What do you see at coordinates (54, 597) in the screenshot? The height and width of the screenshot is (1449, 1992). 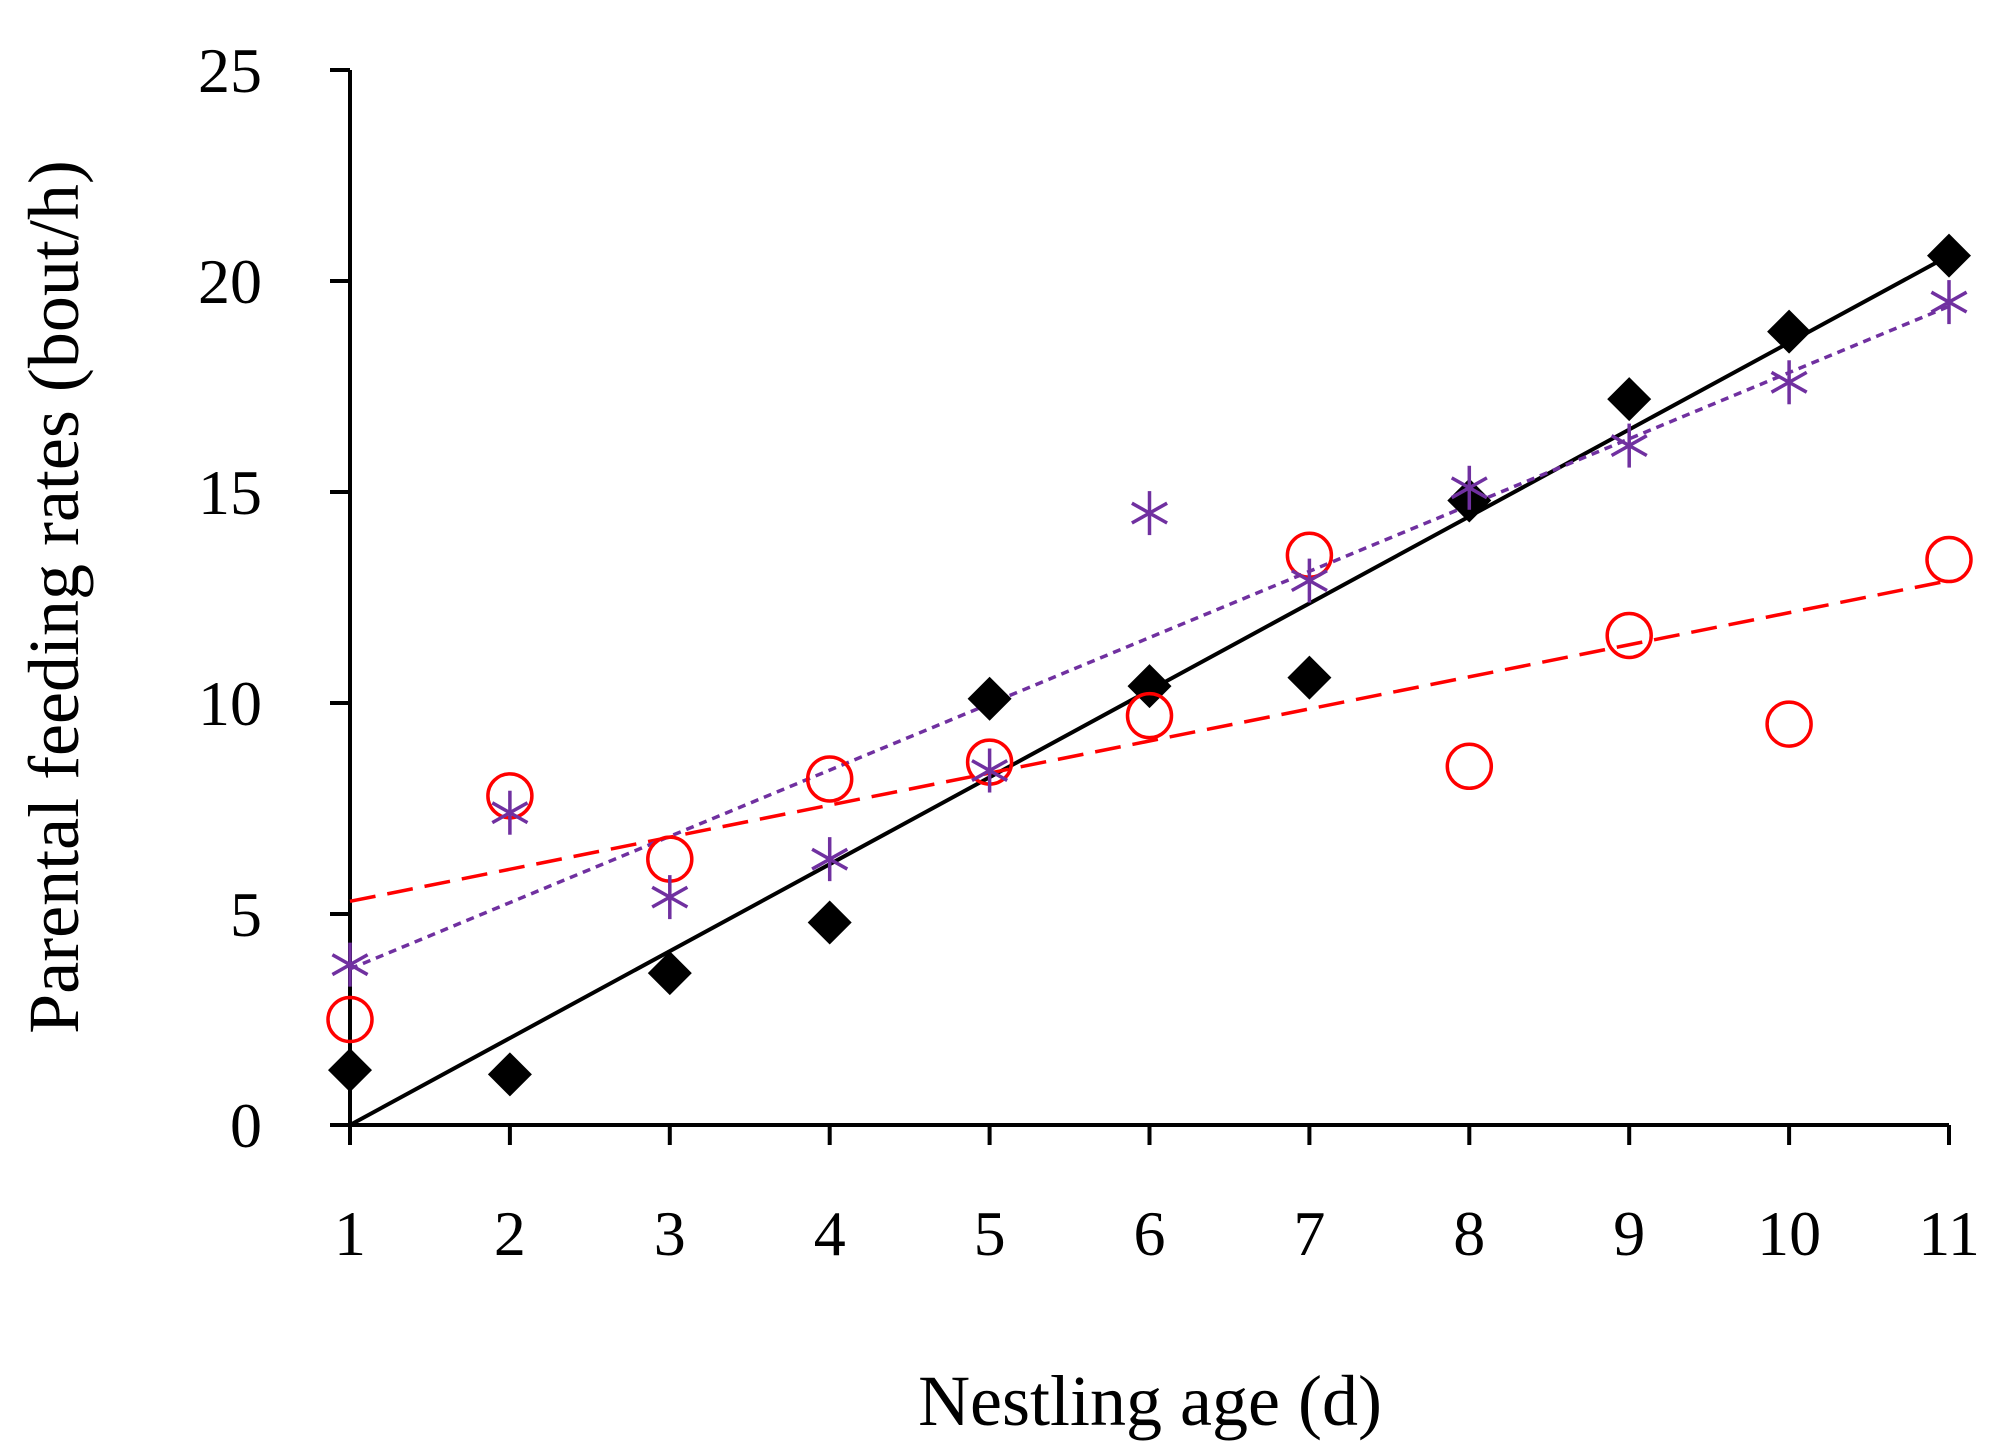 I see `y-axis-title: Parental feeding rates (bout/h)` at bounding box center [54, 597].